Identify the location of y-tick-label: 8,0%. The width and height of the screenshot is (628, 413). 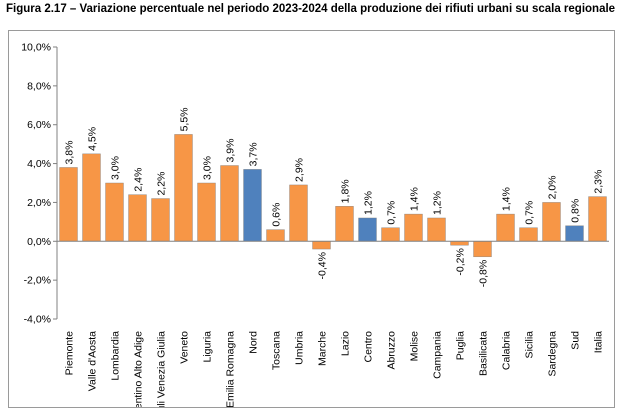
(39, 86).